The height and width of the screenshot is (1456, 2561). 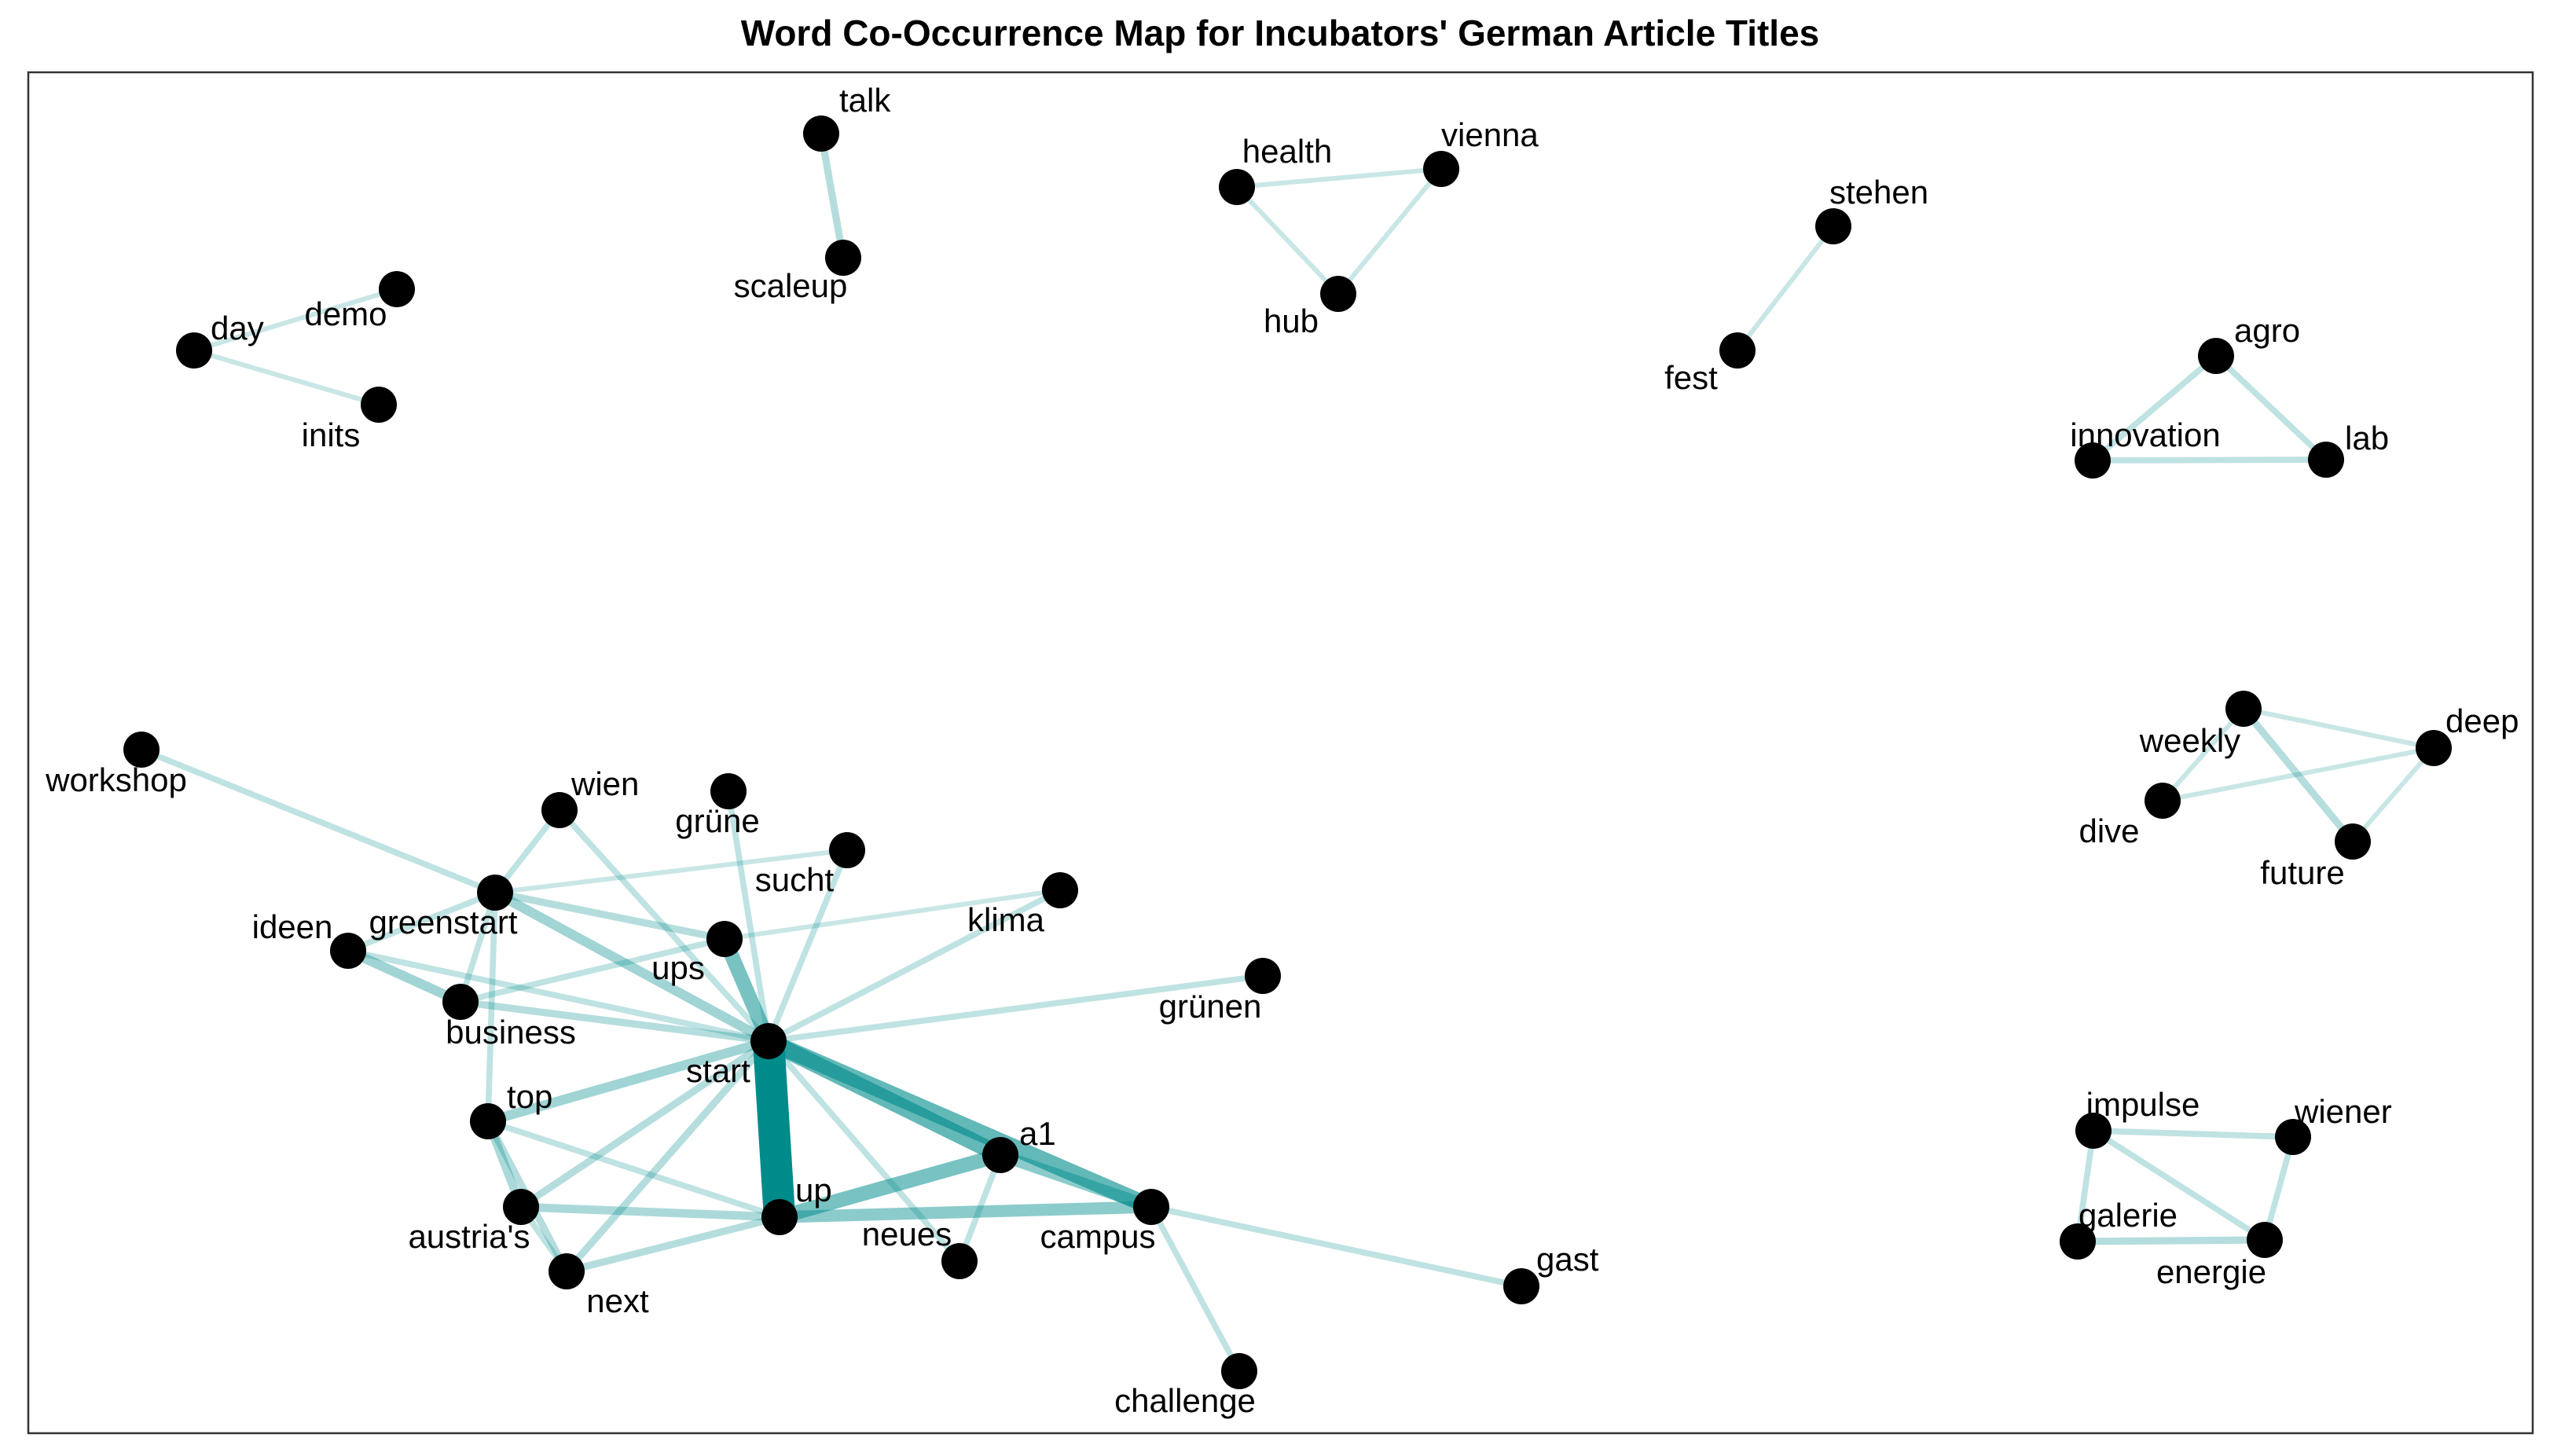 I want to click on node-wien, so click(x=559, y=810).